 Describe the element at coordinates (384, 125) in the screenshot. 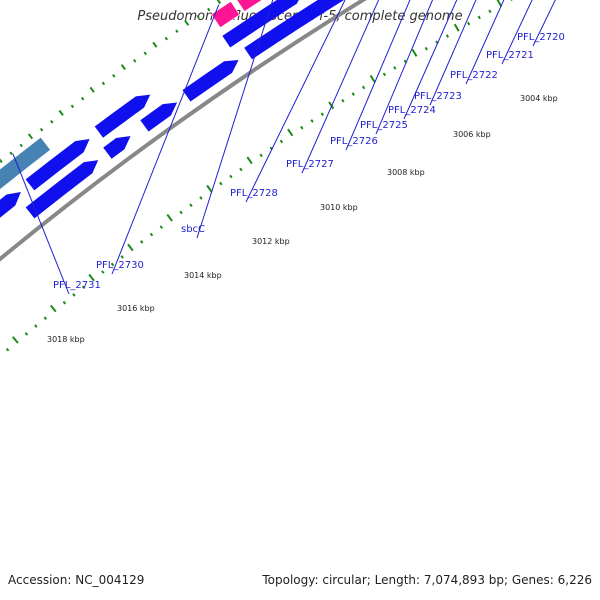

I see `gene-label: PFL_2725` at that location.